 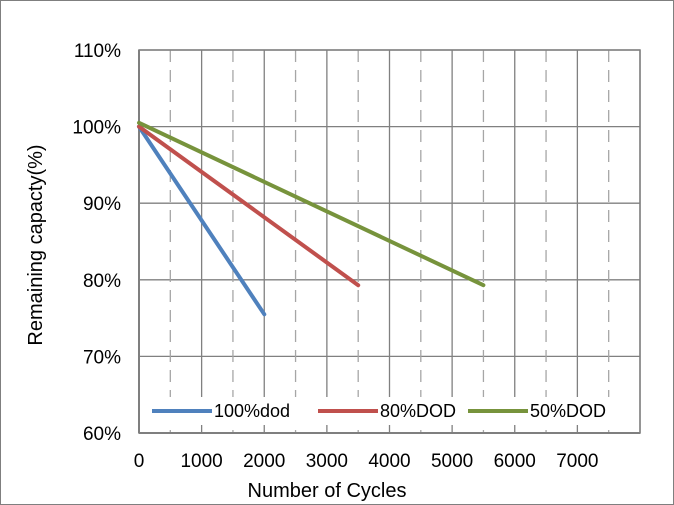 I want to click on legend: 100%dod 80%DOD 50%DOD, so click(x=391, y=411).